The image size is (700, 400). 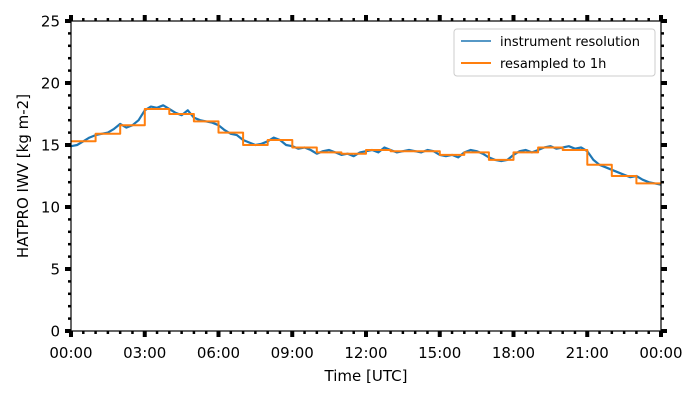 I want to click on legend-label-resampled: resampled to 1h, so click(x=553, y=64).